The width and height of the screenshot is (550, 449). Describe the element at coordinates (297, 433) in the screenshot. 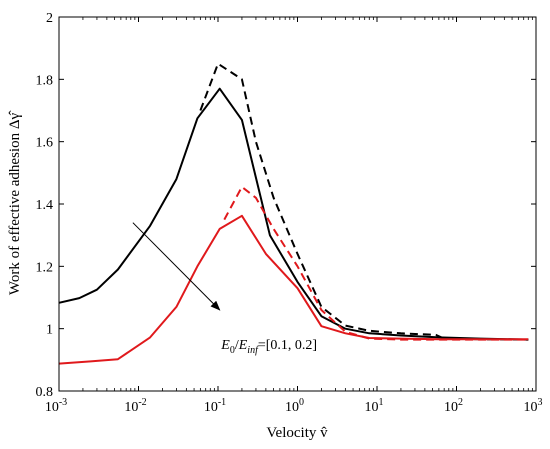

I see `x-axis-label: Velocity v̂` at that location.